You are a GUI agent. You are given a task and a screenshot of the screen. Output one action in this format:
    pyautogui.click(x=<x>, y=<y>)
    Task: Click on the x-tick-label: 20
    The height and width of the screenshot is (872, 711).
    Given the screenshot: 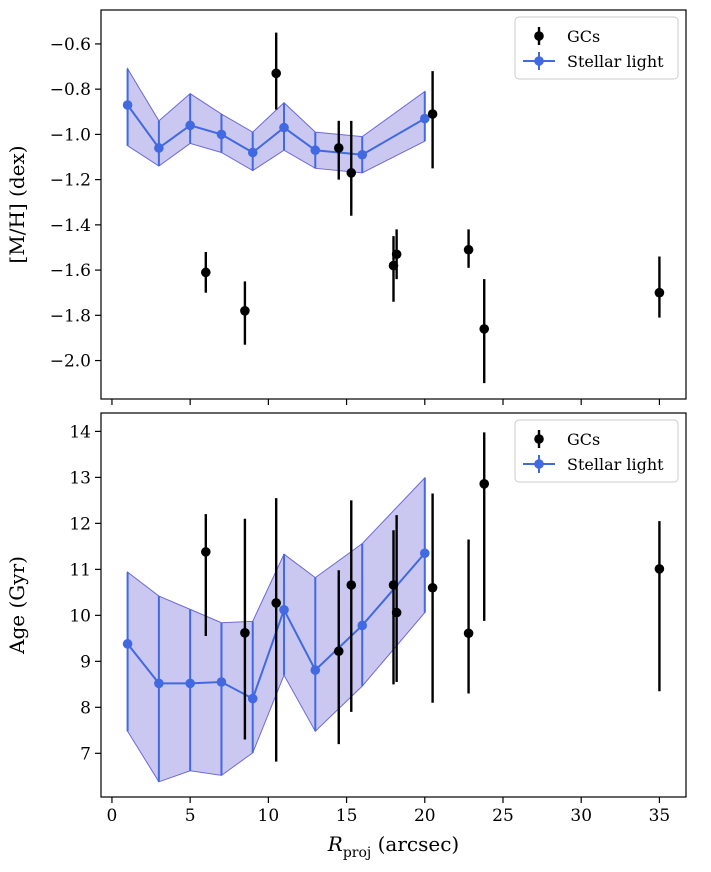 What is the action you would take?
    pyautogui.click(x=425, y=816)
    